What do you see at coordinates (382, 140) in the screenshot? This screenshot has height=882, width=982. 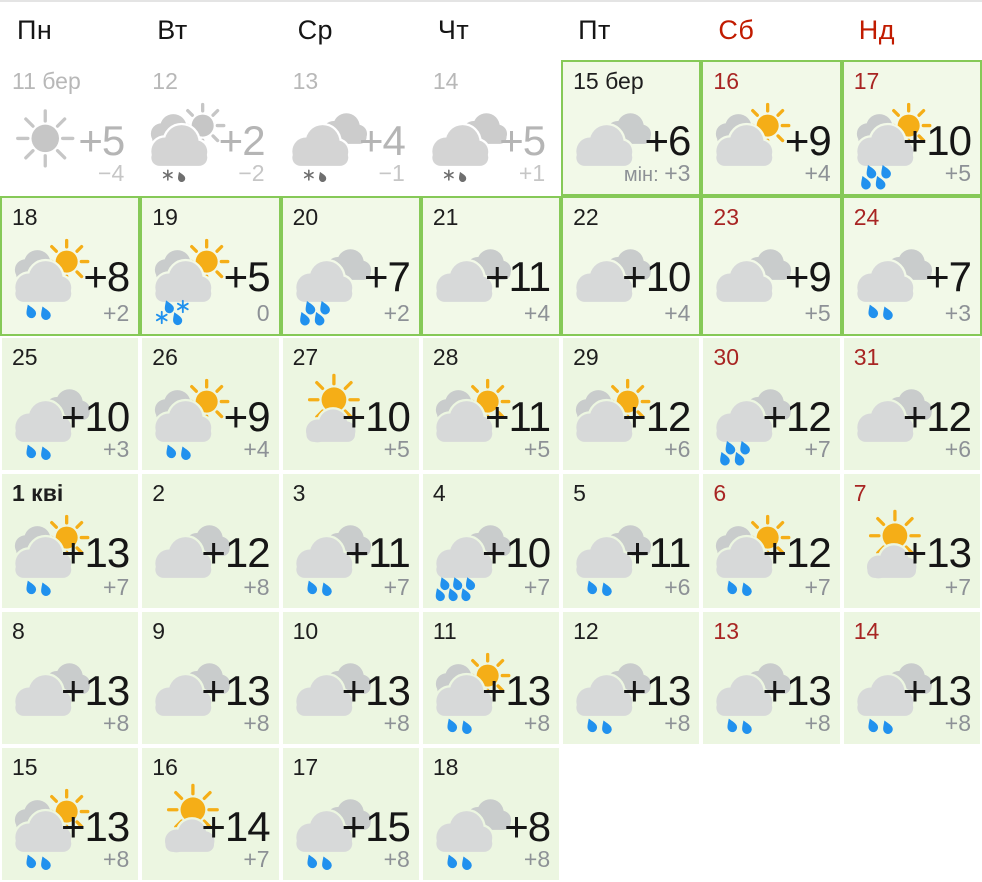 I see `day-temp: +4` at bounding box center [382, 140].